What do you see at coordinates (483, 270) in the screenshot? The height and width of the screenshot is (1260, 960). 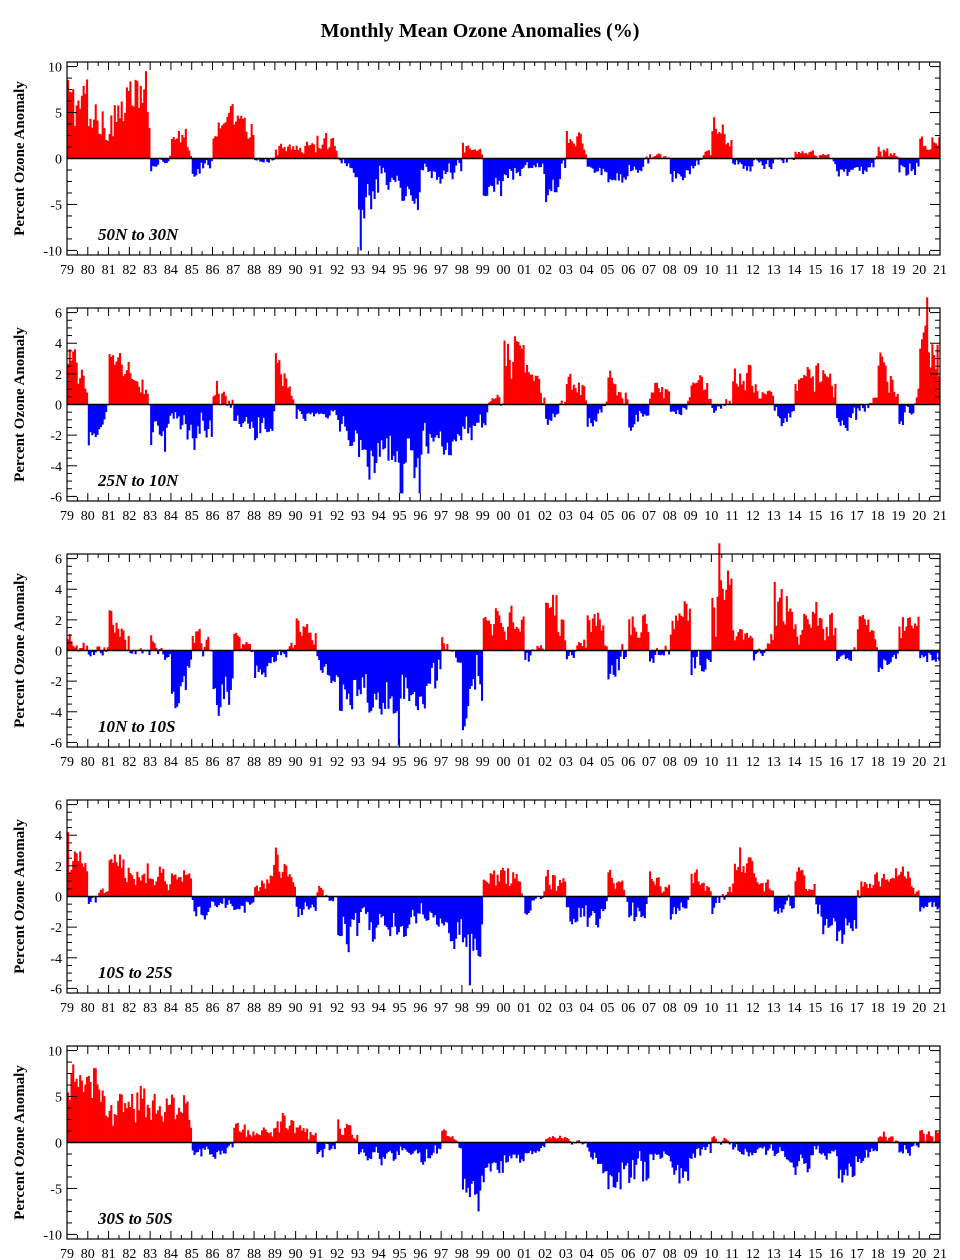 I see `x-tick-label: 99` at bounding box center [483, 270].